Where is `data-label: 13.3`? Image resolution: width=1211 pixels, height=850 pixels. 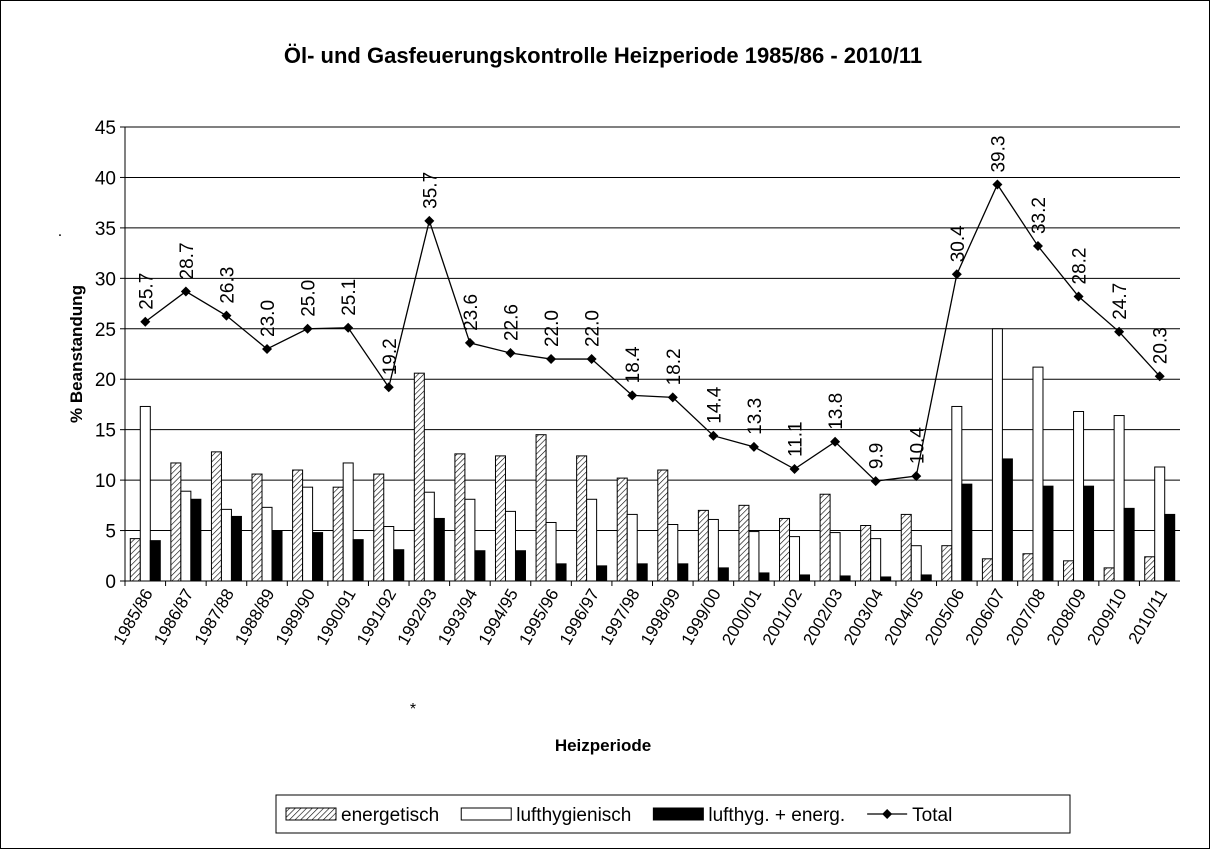
data-label: 13.3 is located at coordinates (755, 416).